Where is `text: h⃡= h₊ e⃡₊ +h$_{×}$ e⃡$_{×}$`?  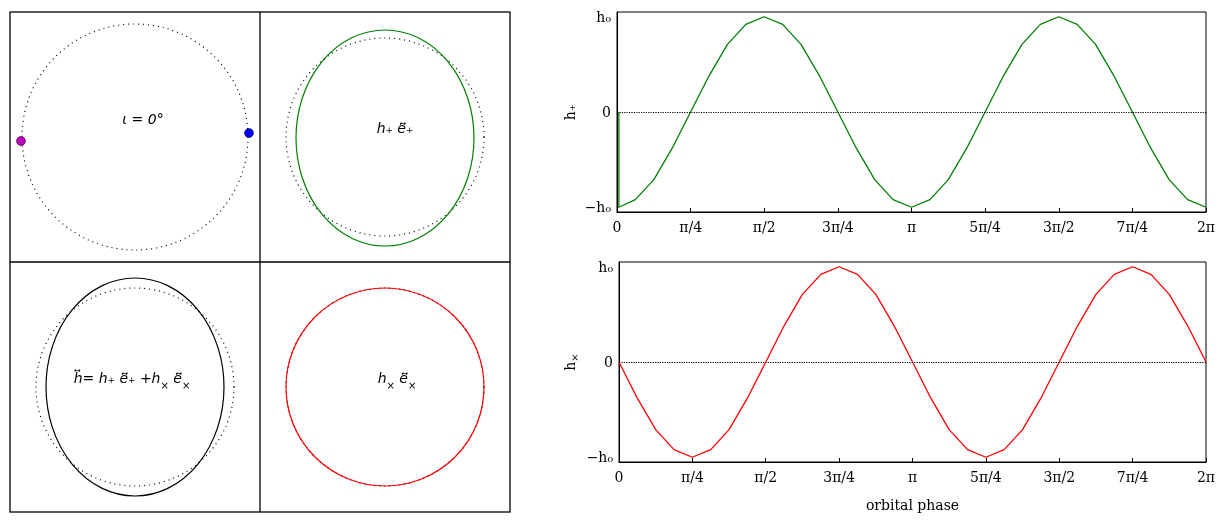 text: h⃡= h₊ e⃡₊ +h$_{×}$ e⃡$_{×}$ is located at coordinates (132, 380).